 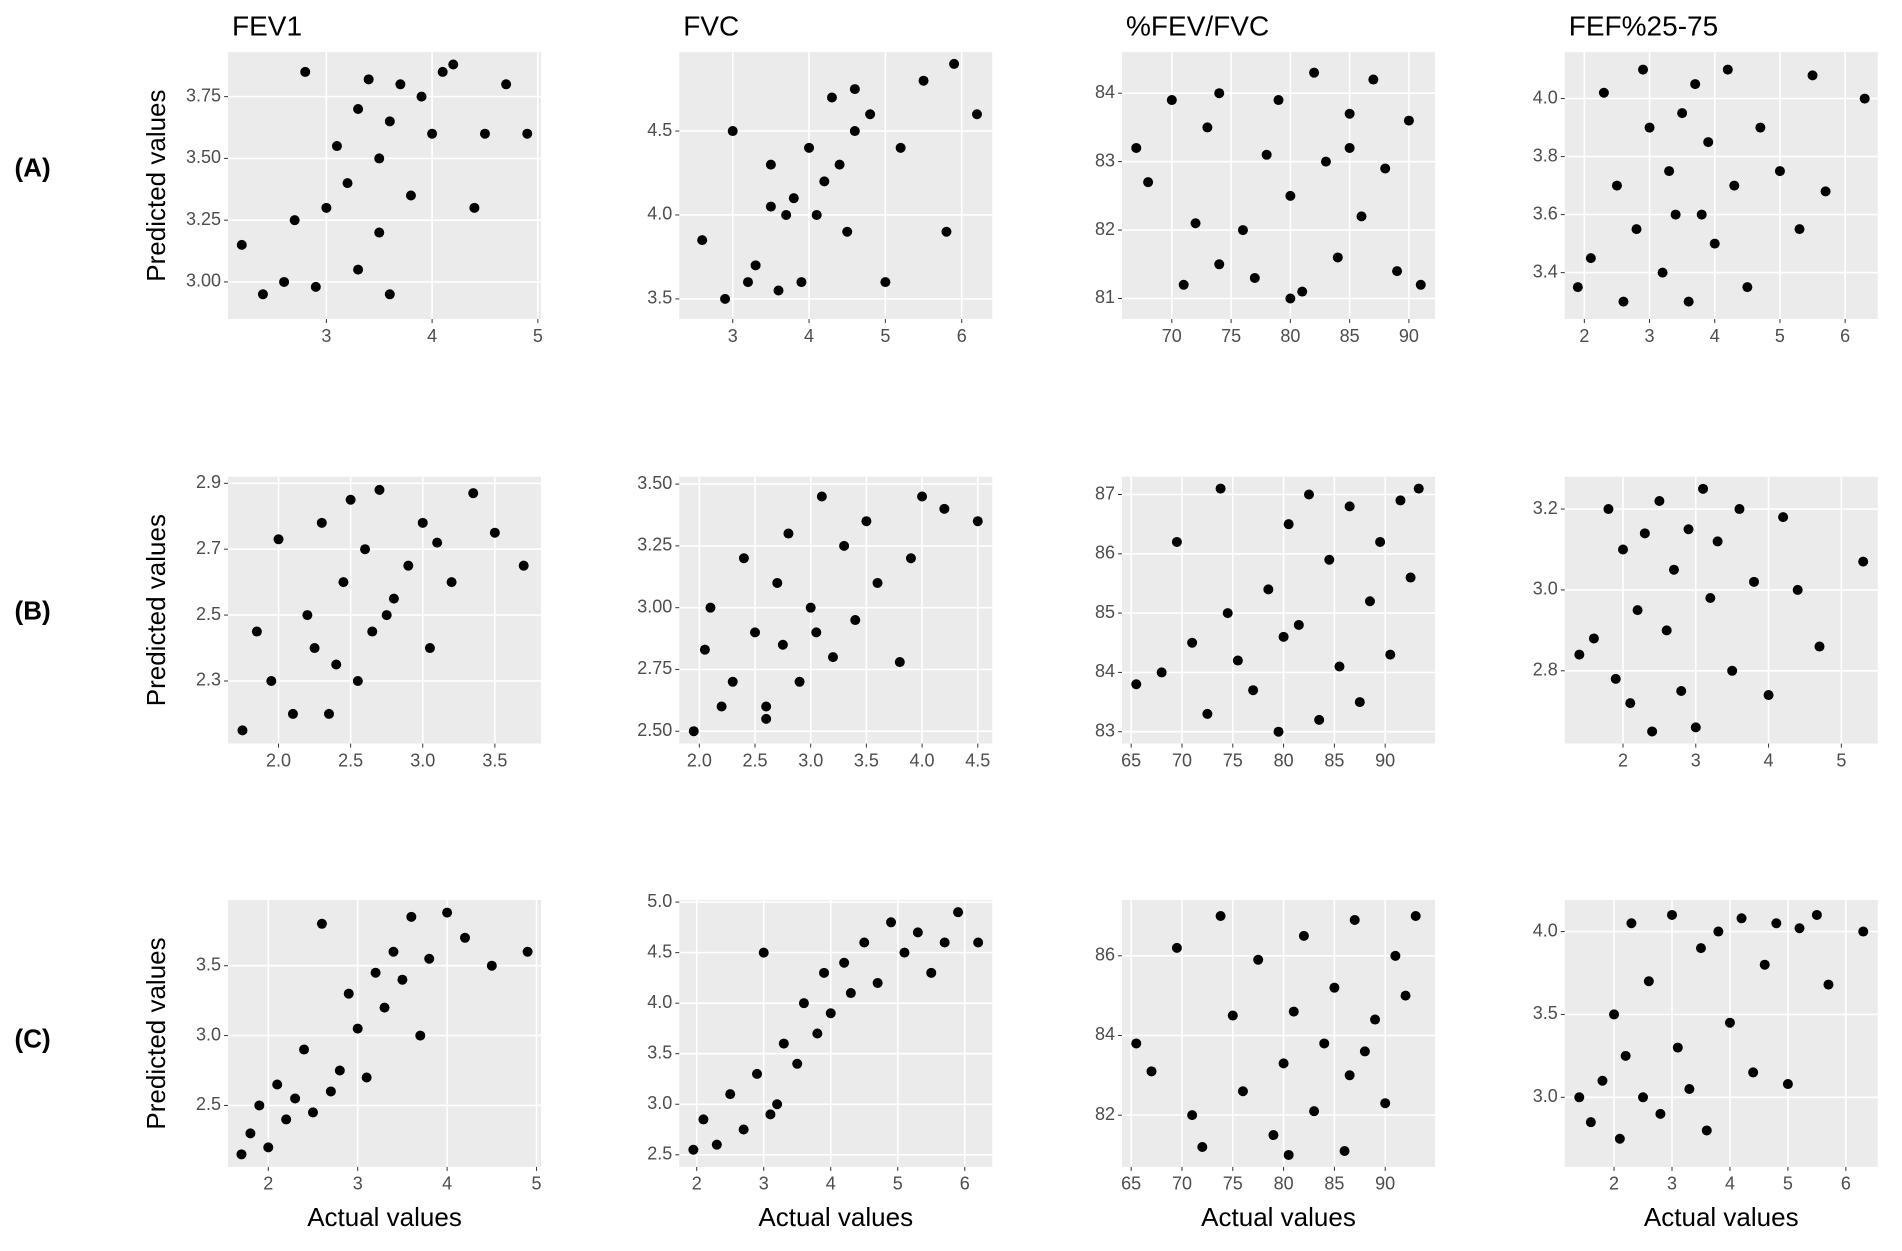 I want to click on y-tick-label: 2.50, so click(x=654, y=730).